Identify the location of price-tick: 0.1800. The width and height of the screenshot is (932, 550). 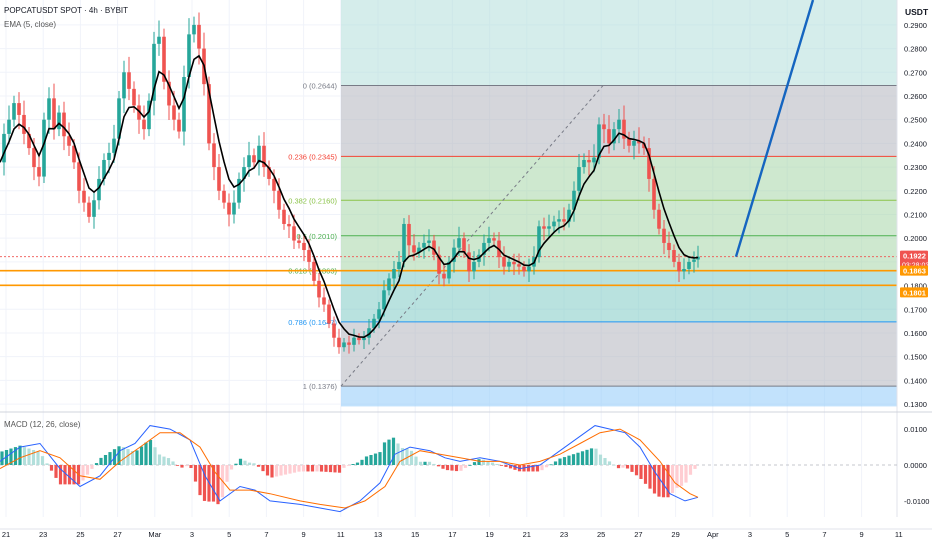
(915, 286).